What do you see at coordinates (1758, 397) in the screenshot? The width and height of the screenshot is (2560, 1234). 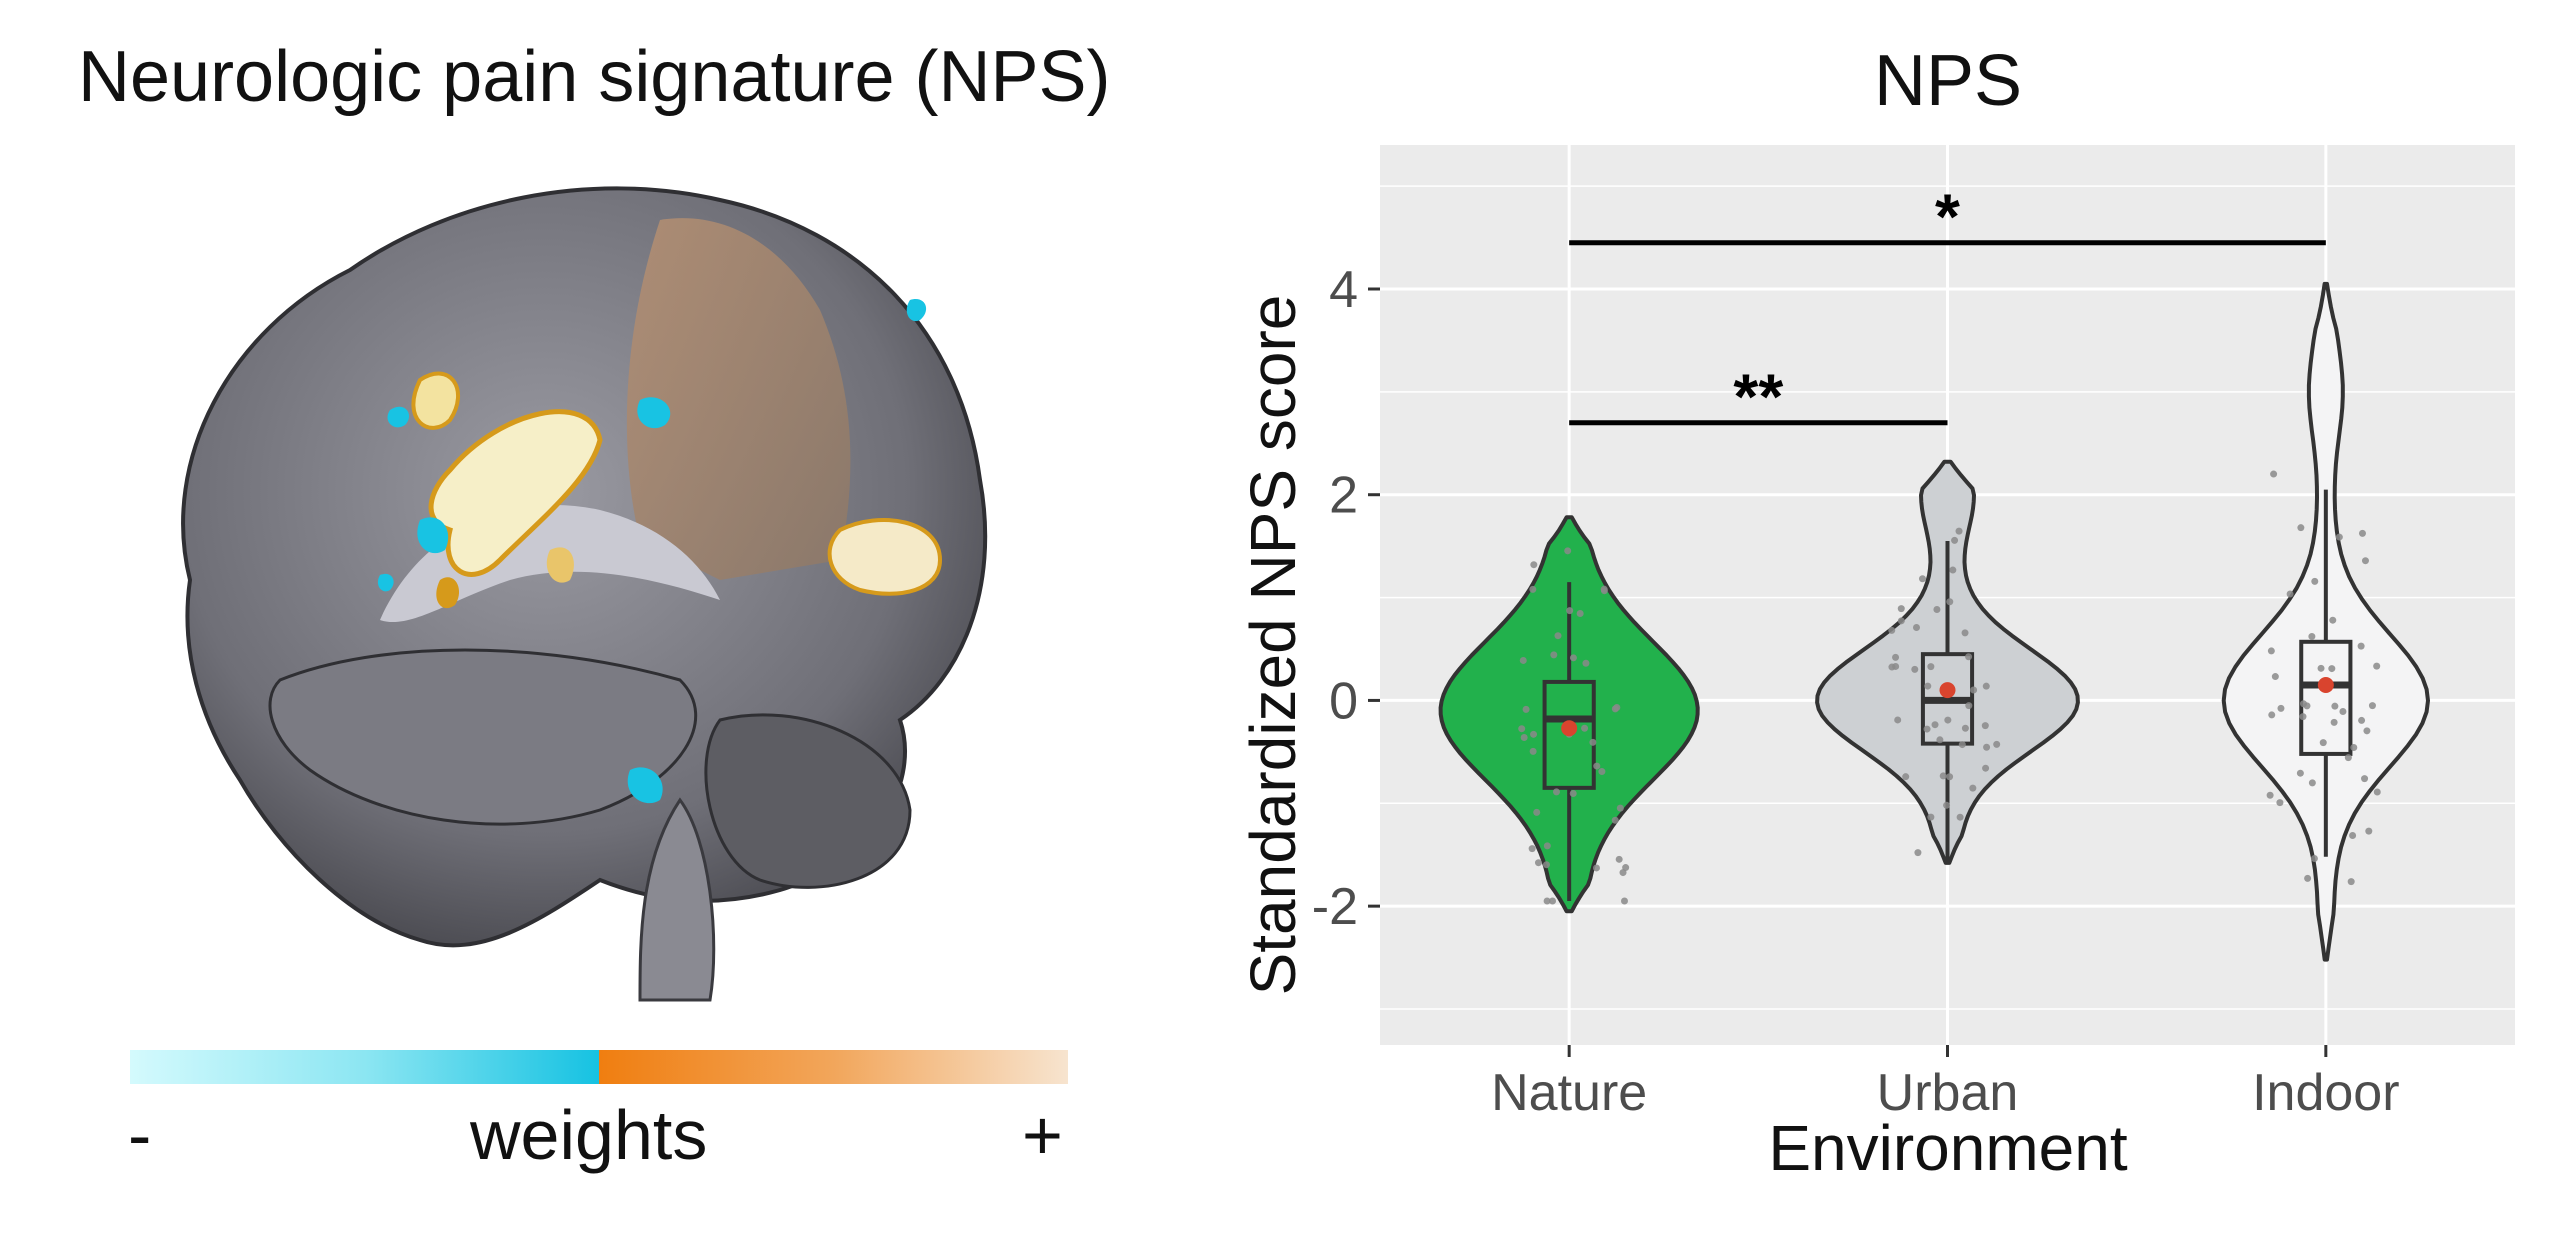 I see `significance-label: **` at bounding box center [1758, 397].